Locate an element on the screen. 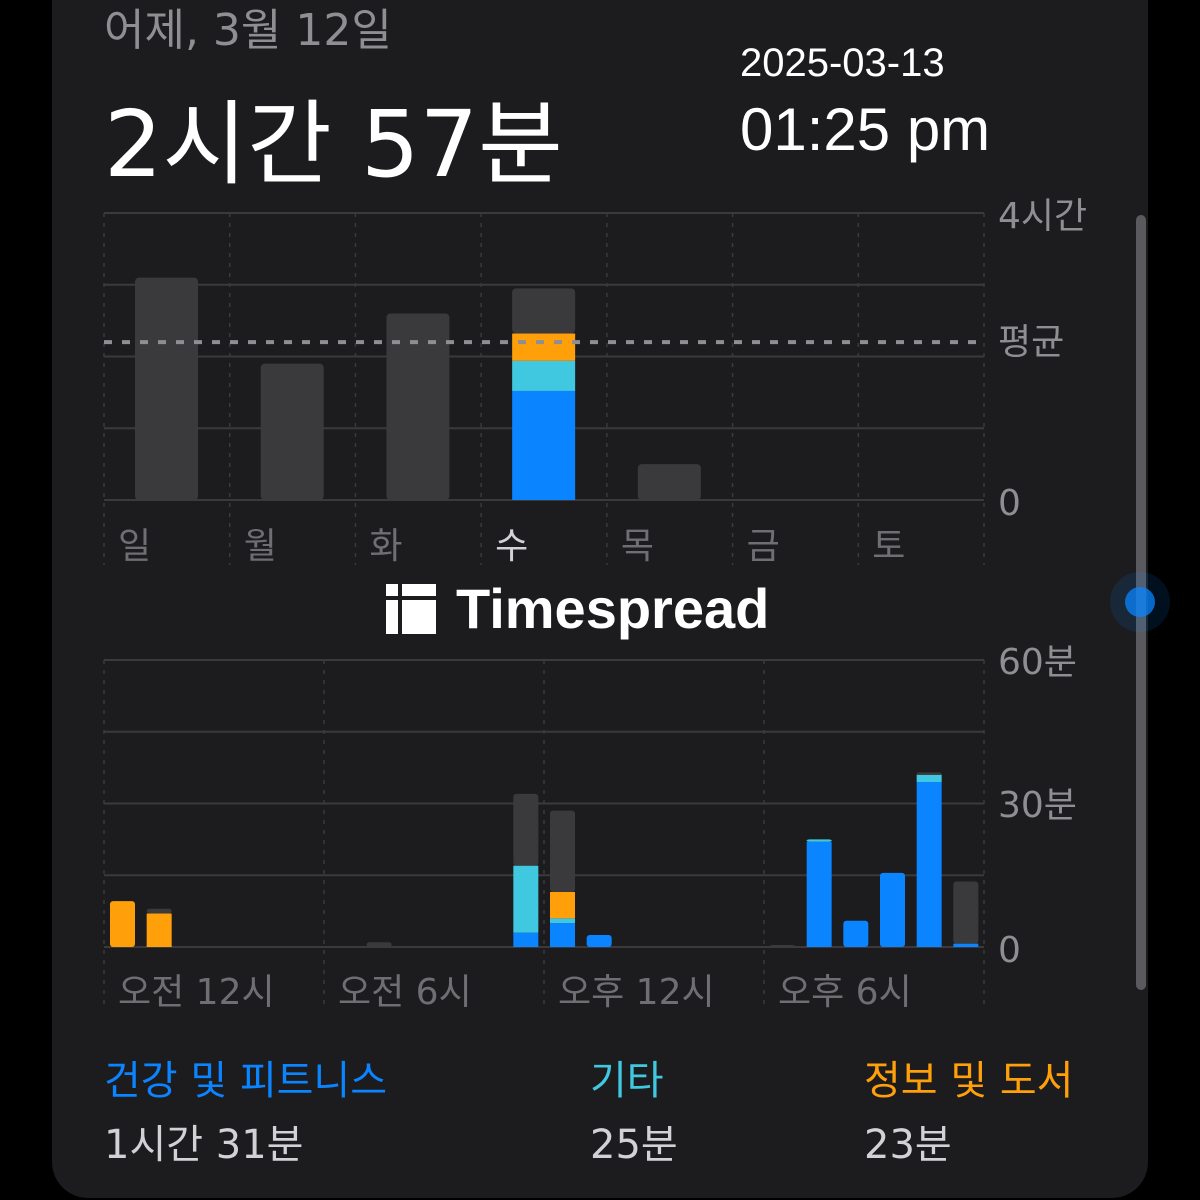 This screenshot has height=1200, width=1200. timespread-logo-icon is located at coordinates (411, 609).